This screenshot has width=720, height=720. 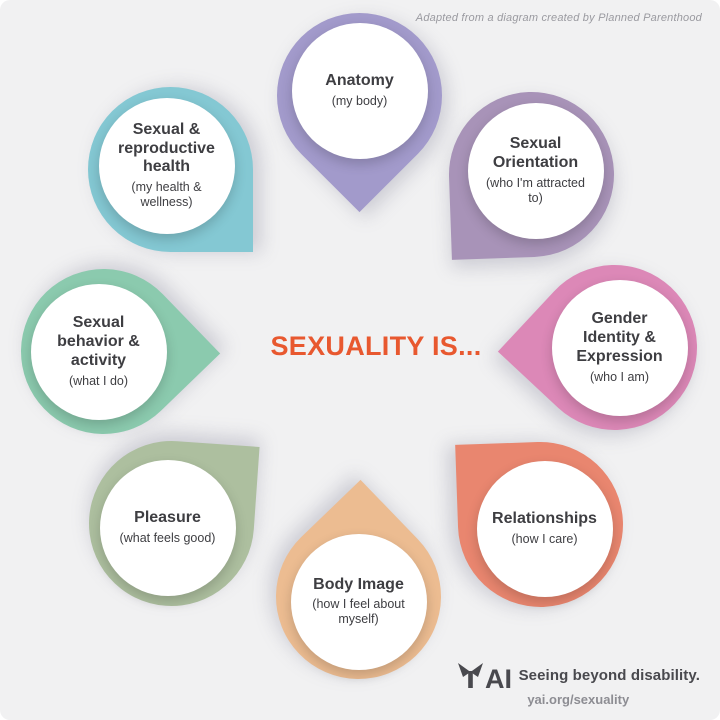 I want to click on petal-body-image: Body Image (how I feel about myself), so click(x=358, y=596).